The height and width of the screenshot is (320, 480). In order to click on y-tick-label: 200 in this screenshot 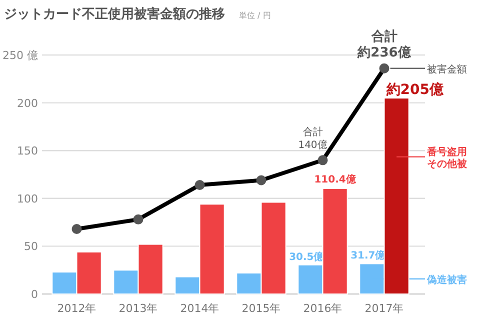, I will do `click(27, 103)`.